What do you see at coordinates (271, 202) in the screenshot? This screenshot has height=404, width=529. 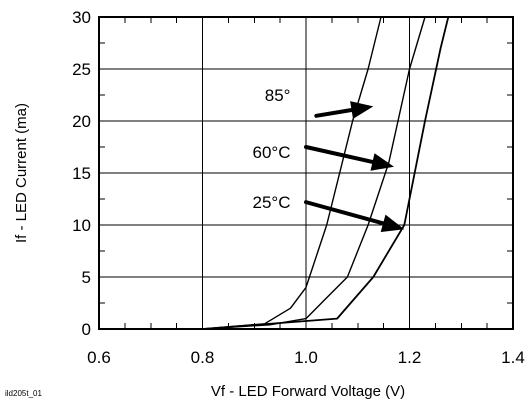 I see `annotation-label-2: 25°C` at bounding box center [271, 202].